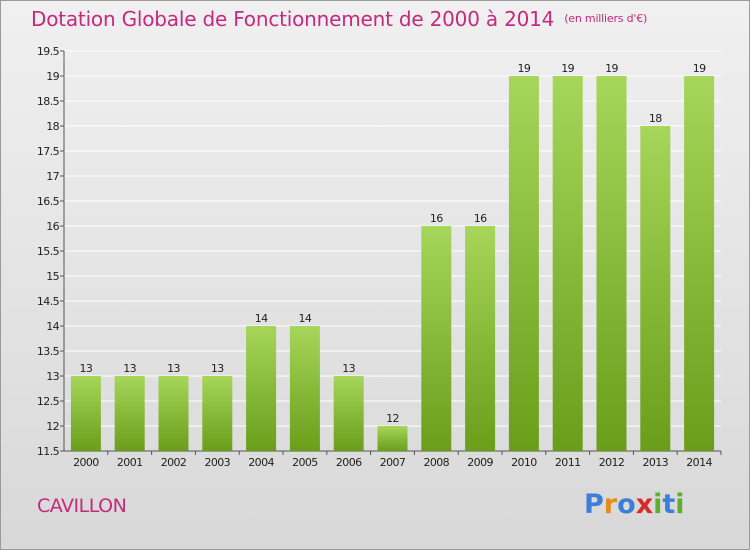  I want to click on logo-letter: o, so click(626, 504).